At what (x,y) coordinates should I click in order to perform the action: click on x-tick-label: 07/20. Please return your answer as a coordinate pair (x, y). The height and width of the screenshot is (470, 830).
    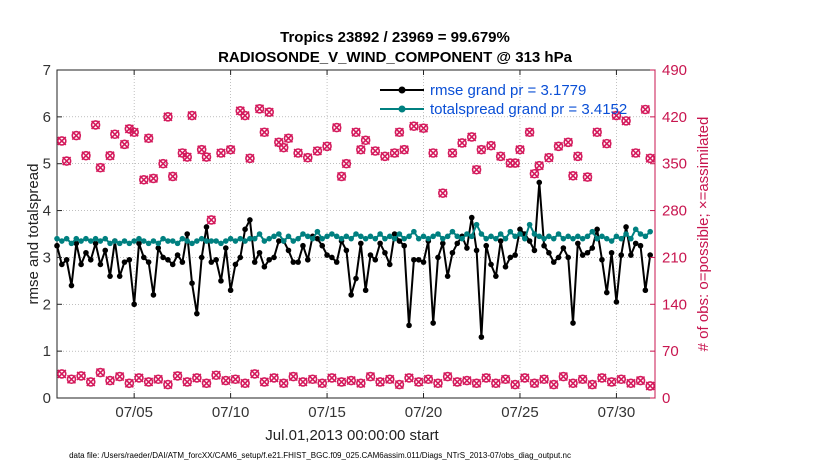
    Looking at the image, I should click on (424, 412).